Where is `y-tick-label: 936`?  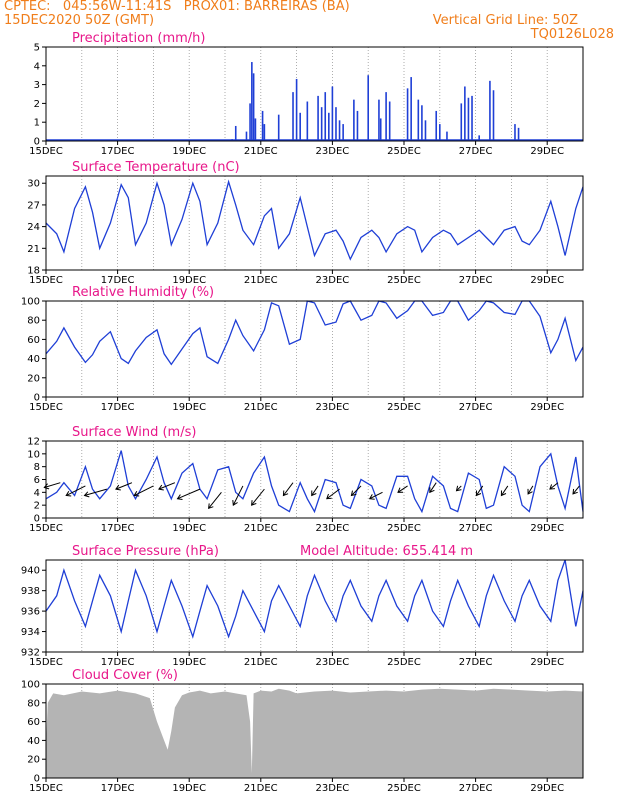
y-tick-label: 936 is located at coordinates (30, 612).